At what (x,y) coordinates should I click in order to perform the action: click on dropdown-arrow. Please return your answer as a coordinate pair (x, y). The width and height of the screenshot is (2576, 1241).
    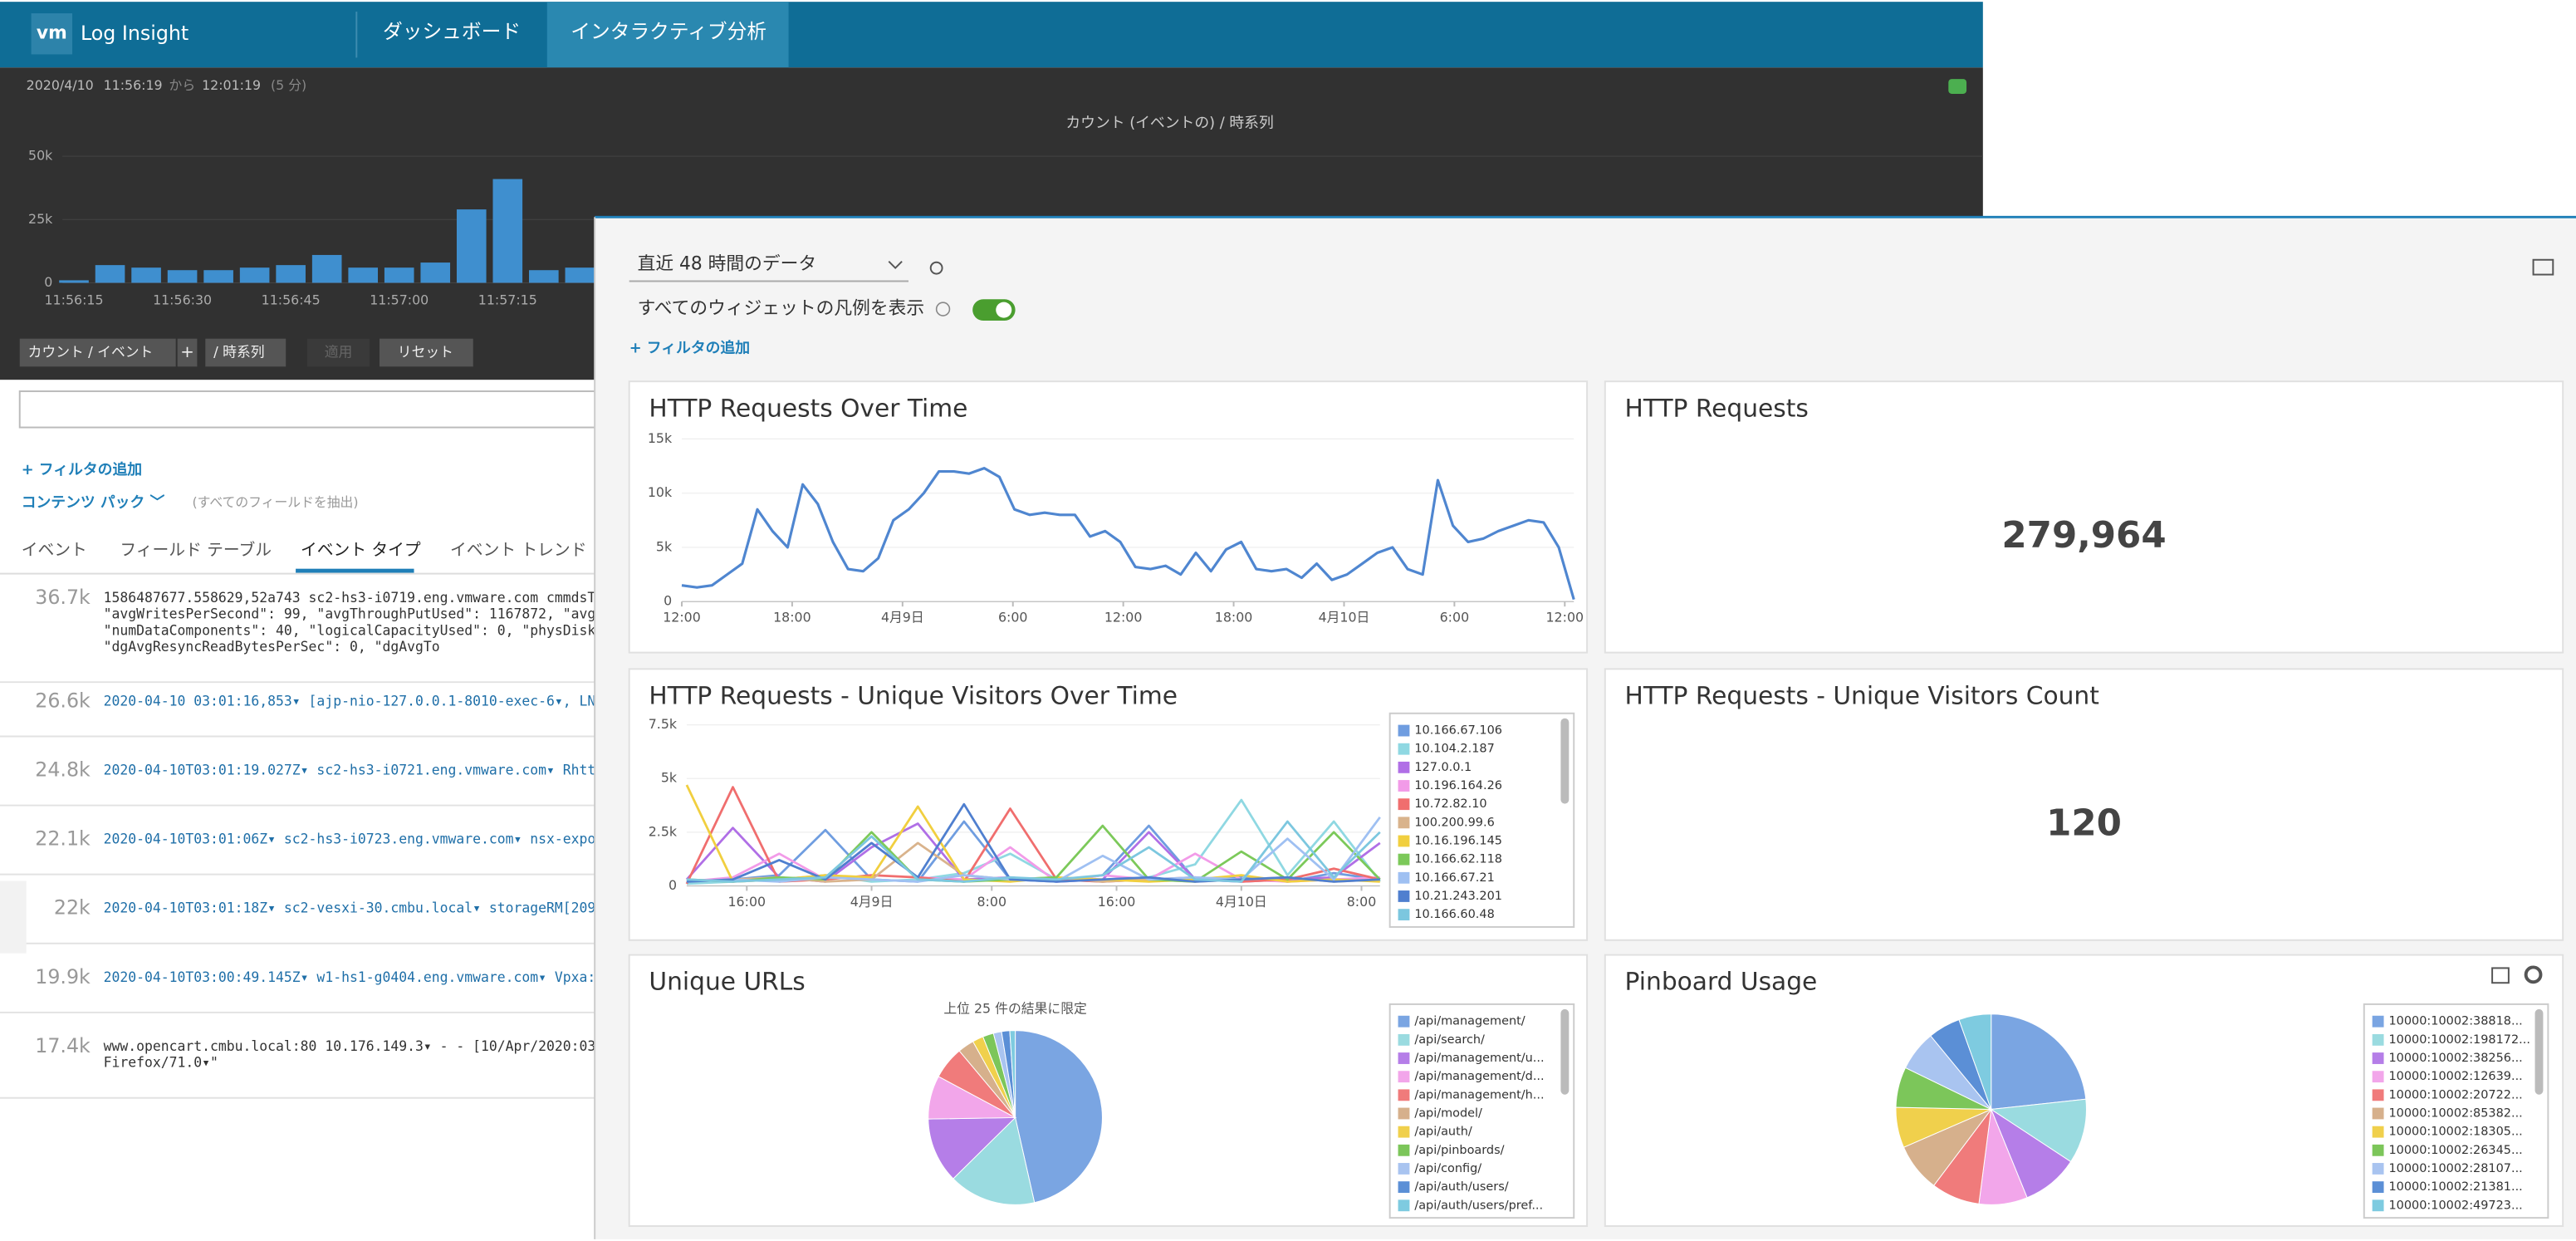
    Looking at the image, I should click on (896, 265).